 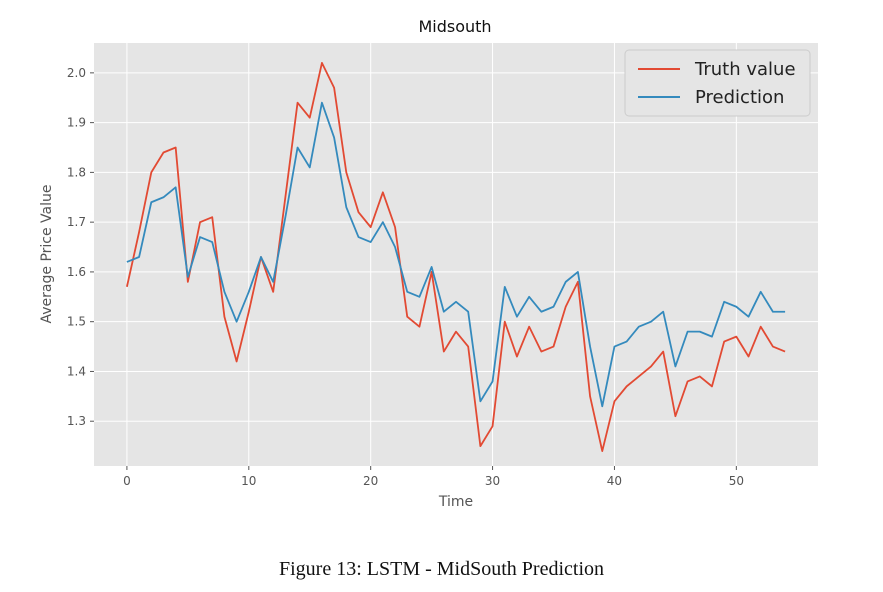 What do you see at coordinates (736, 481) in the screenshot?
I see `x-tick-label: 50` at bounding box center [736, 481].